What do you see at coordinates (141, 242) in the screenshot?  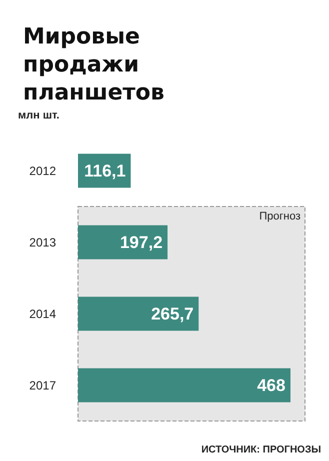 I see `data-label: 197,2` at bounding box center [141, 242].